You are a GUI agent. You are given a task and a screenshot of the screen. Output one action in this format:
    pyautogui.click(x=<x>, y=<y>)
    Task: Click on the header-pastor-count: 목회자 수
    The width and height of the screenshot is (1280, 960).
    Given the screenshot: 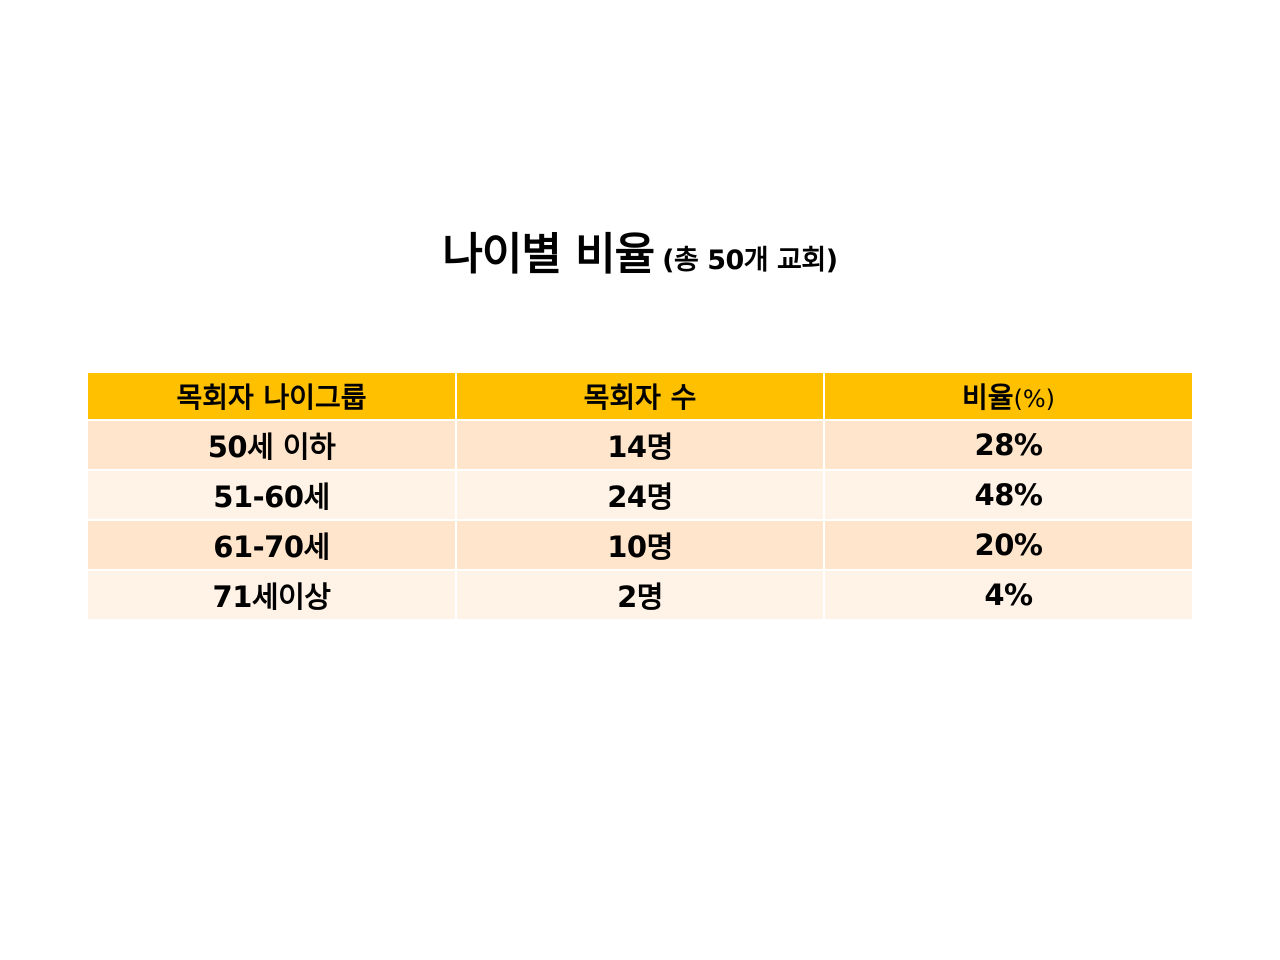 What is the action you would take?
    pyautogui.click(x=640, y=397)
    